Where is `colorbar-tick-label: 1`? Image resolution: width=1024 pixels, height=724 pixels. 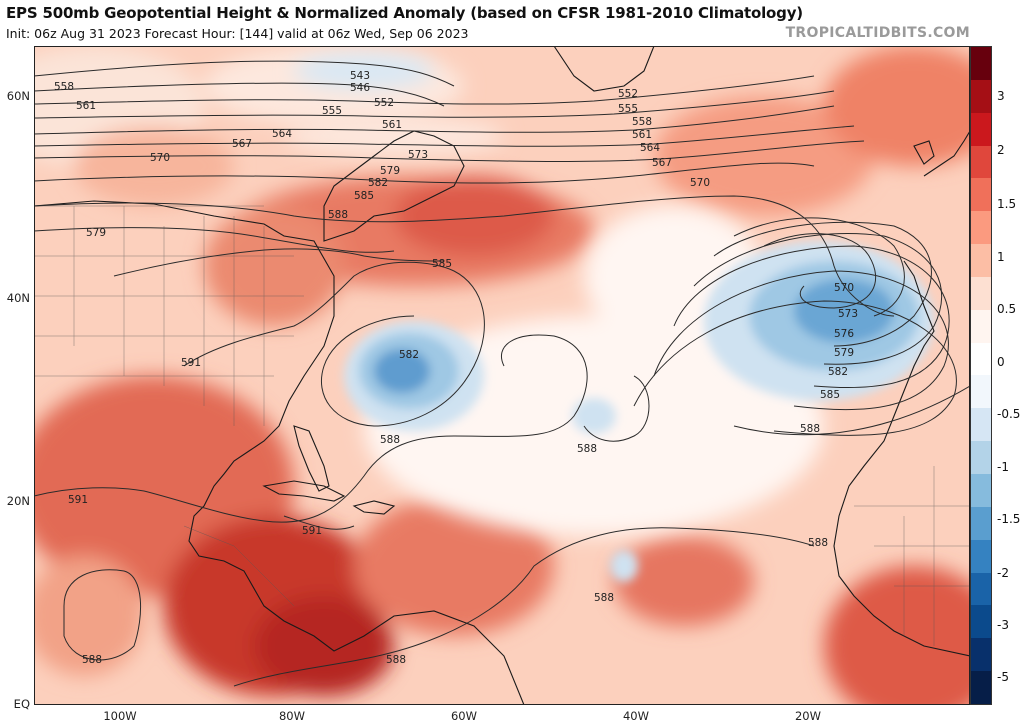
colorbar-tick-label: 1 is located at coordinates (1001, 257).